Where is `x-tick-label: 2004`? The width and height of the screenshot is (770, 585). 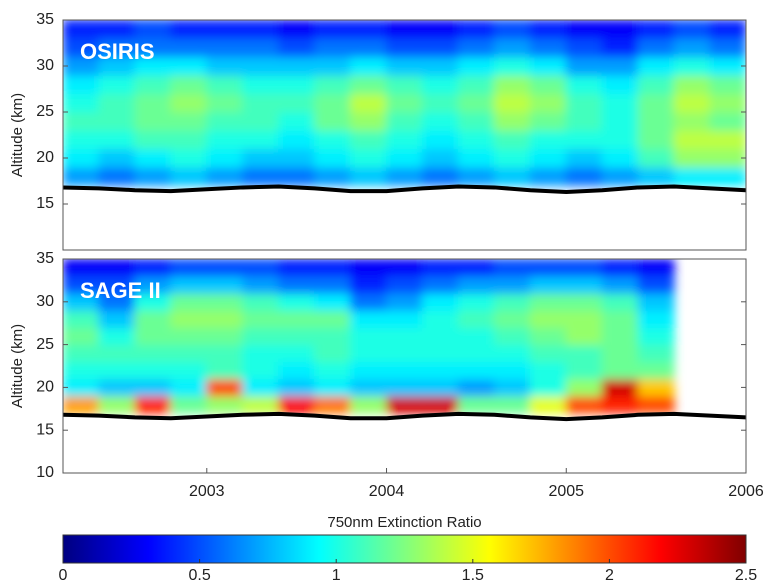
x-tick-label: 2004 is located at coordinates (387, 491).